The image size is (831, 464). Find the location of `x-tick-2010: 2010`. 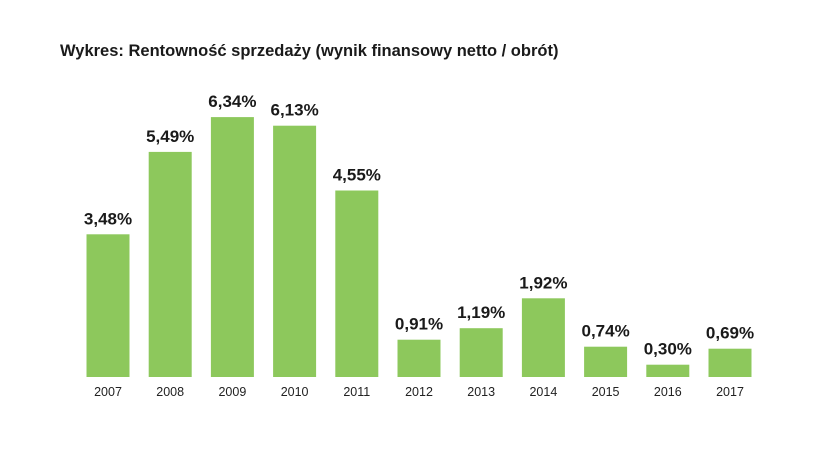

x-tick-2010: 2010 is located at coordinates (295, 392).